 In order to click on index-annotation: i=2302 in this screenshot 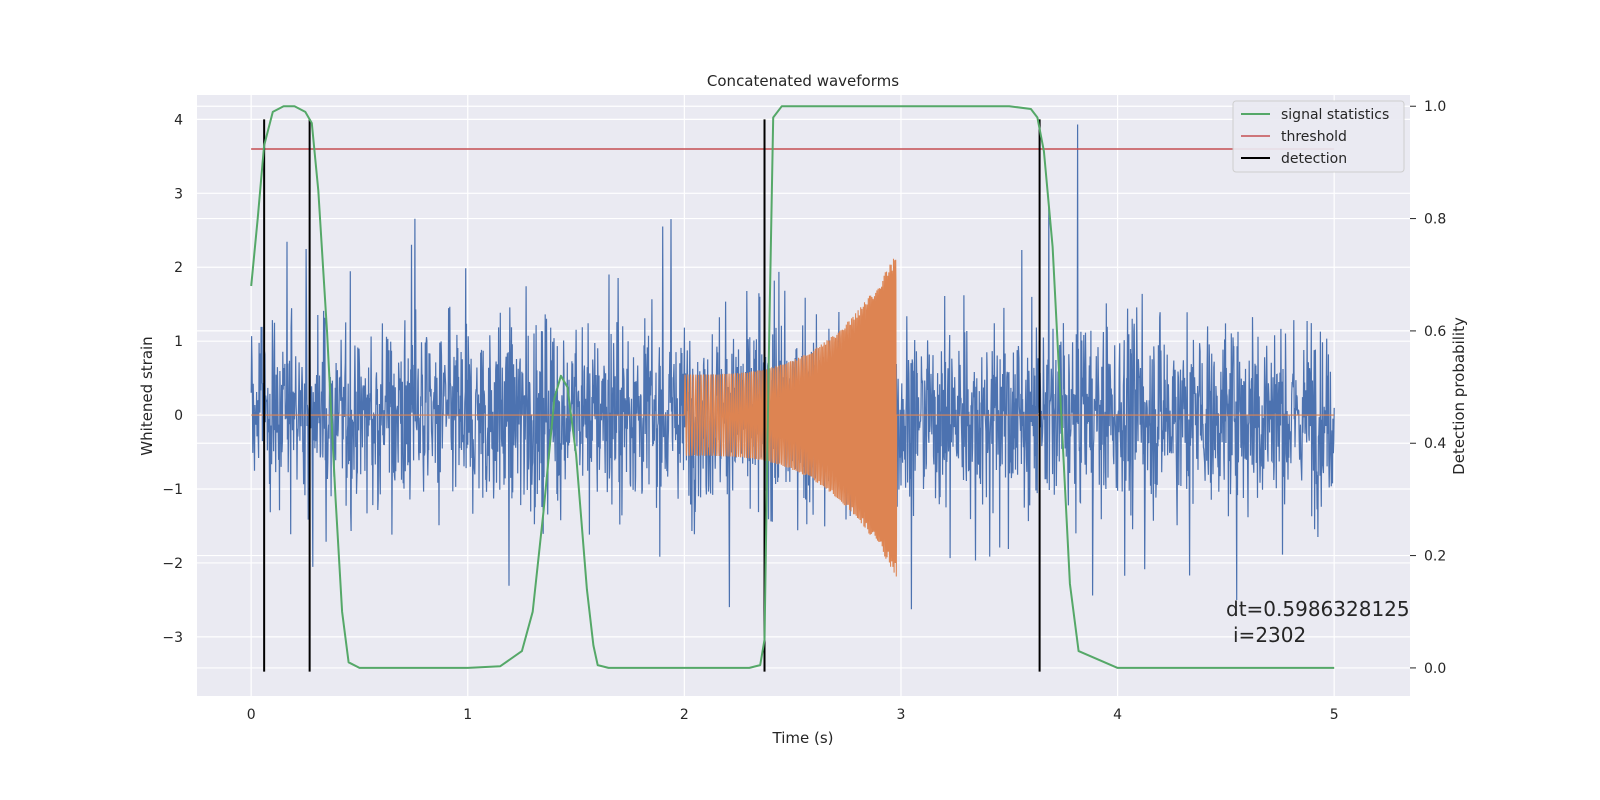, I will do `click(1269, 635)`.